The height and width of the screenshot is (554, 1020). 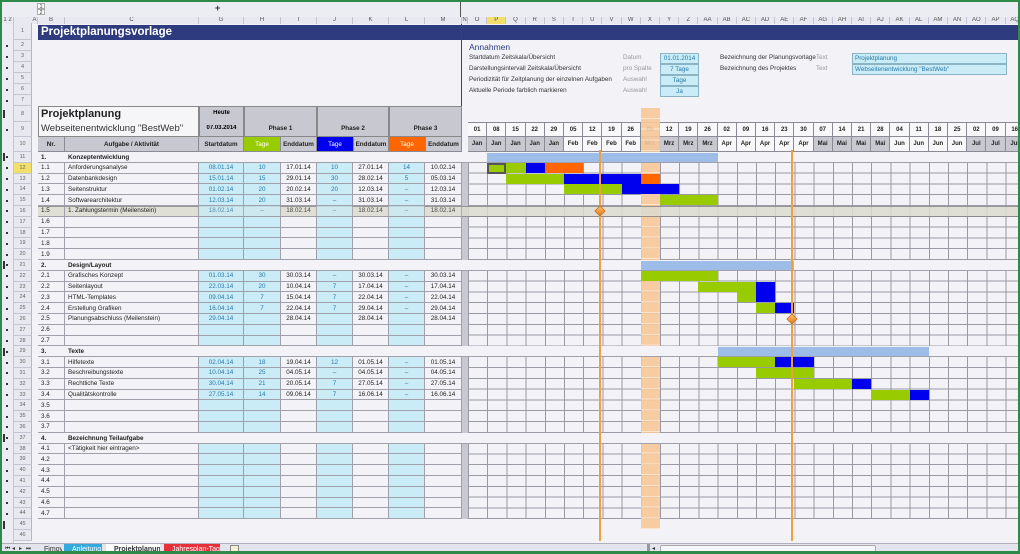 I want to click on row-header-22: 22, so click(x=23, y=276).